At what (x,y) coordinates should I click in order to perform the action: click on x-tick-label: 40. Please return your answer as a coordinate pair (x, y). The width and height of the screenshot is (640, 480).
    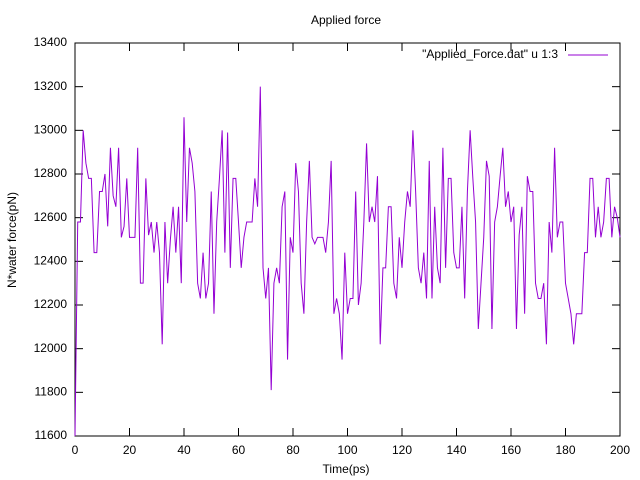
    Looking at the image, I should click on (184, 450).